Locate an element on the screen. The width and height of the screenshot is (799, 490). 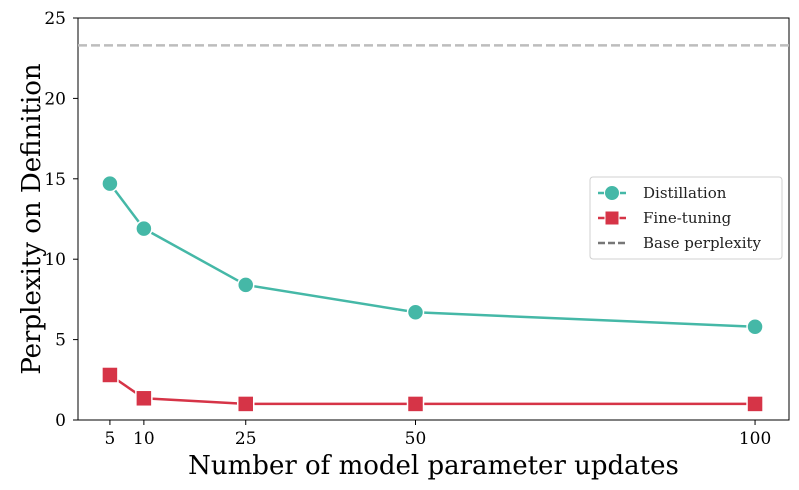
y-tick-label: 0 is located at coordinates (60, 421).